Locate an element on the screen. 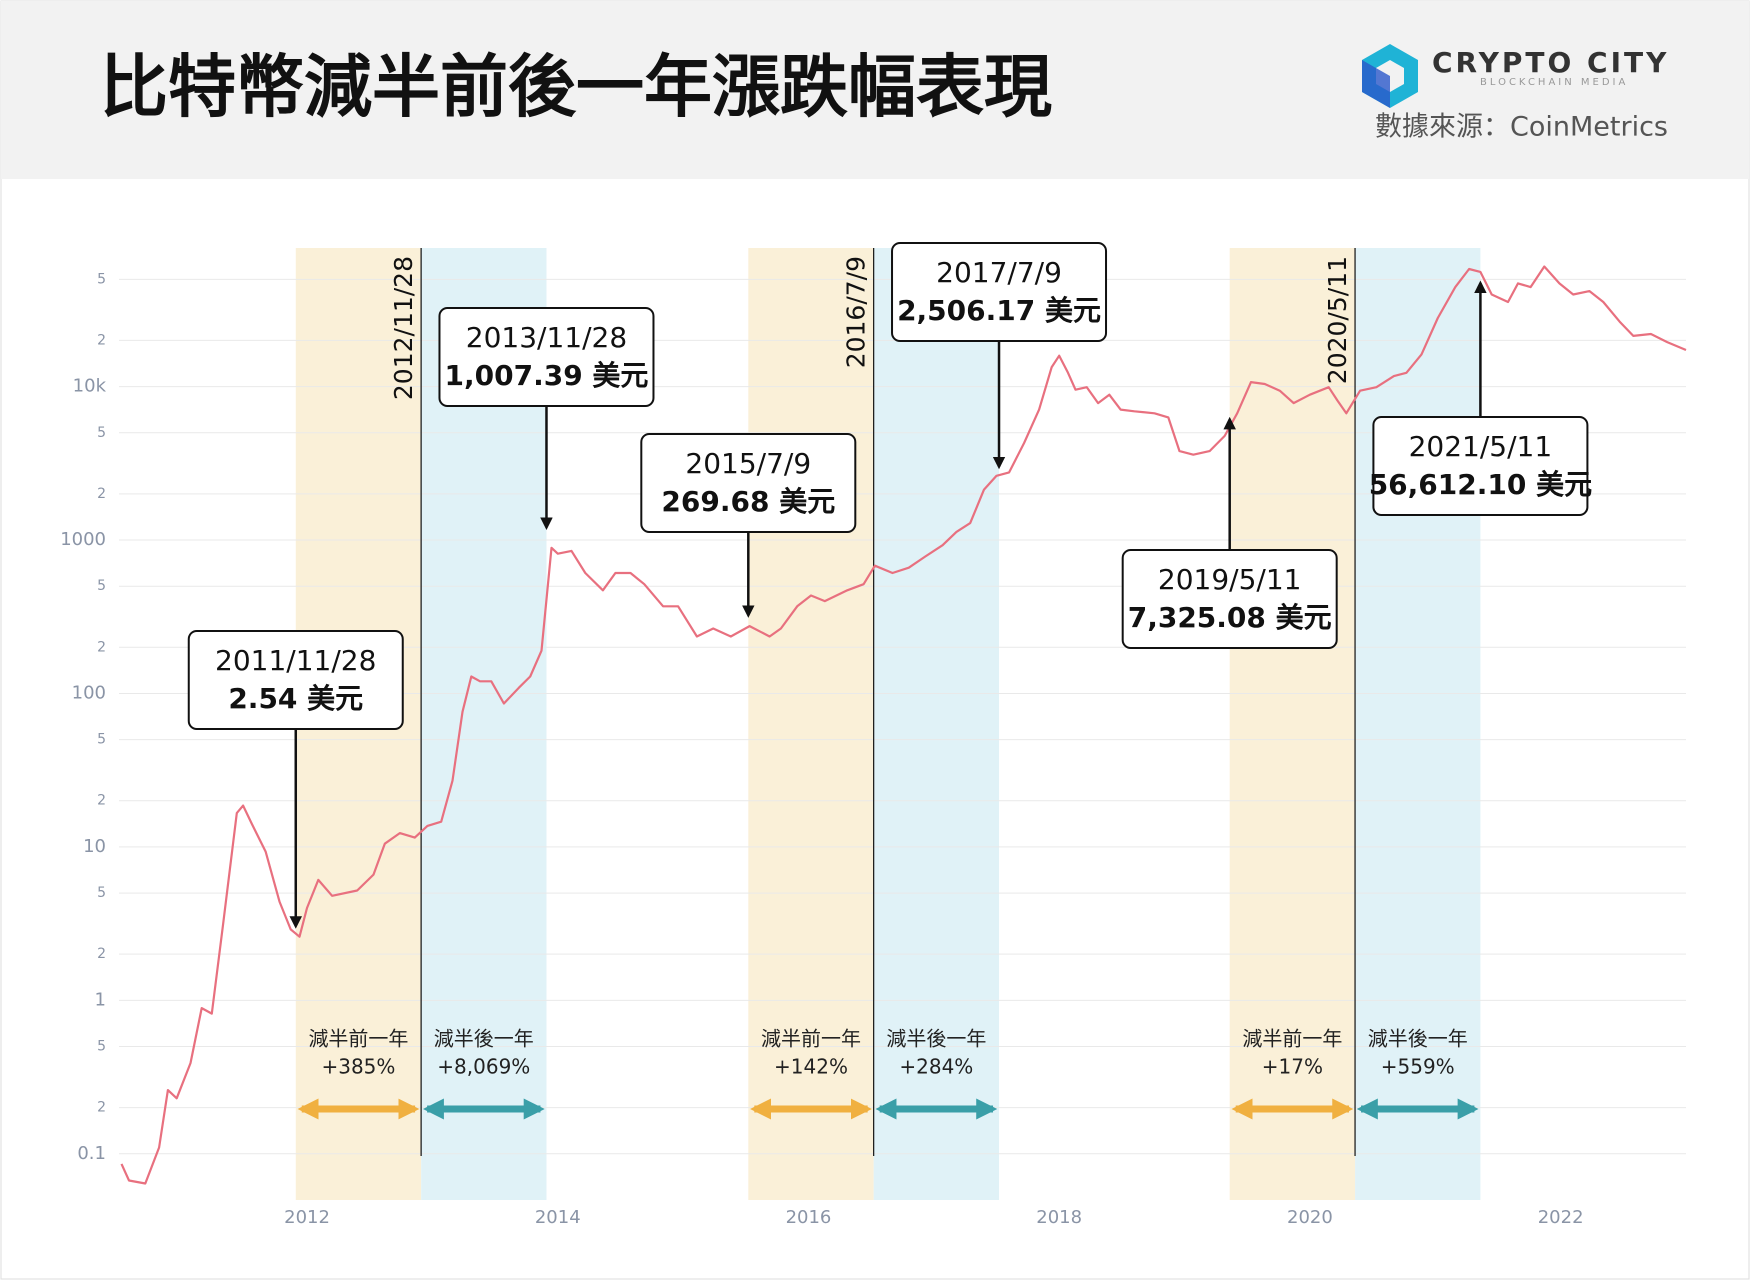 The image size is (1750, 1280). logo-subtext: BLOCKCHAIN MEDIA is located at coordinates (1554, 82).